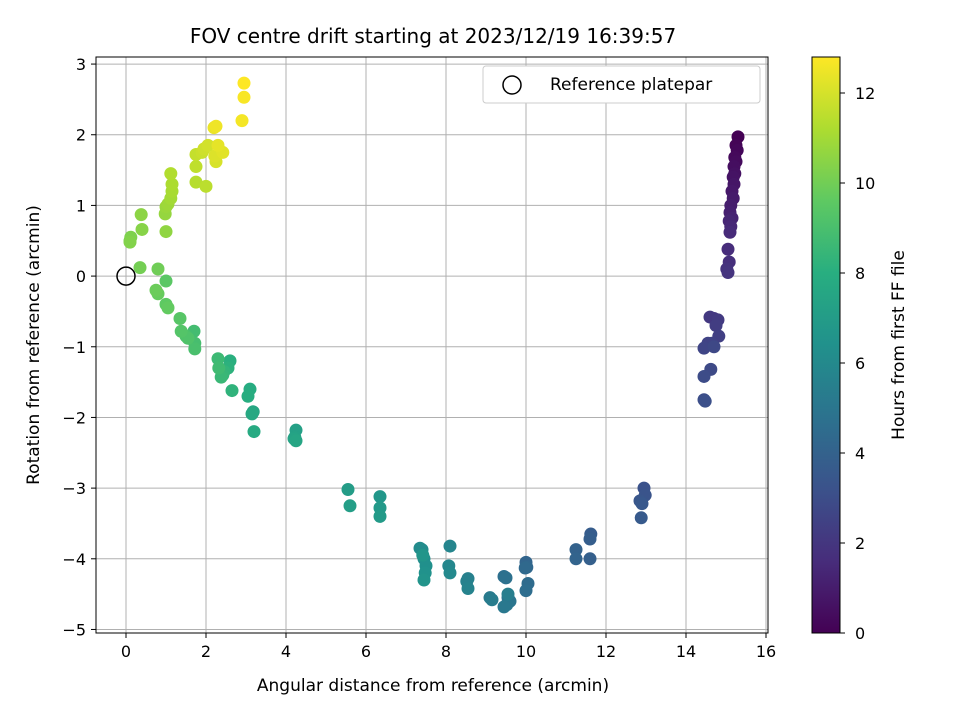  Describe the element at coordinates (74, 559) in the screenshot. I see `y-tick-label: −4` at that location.